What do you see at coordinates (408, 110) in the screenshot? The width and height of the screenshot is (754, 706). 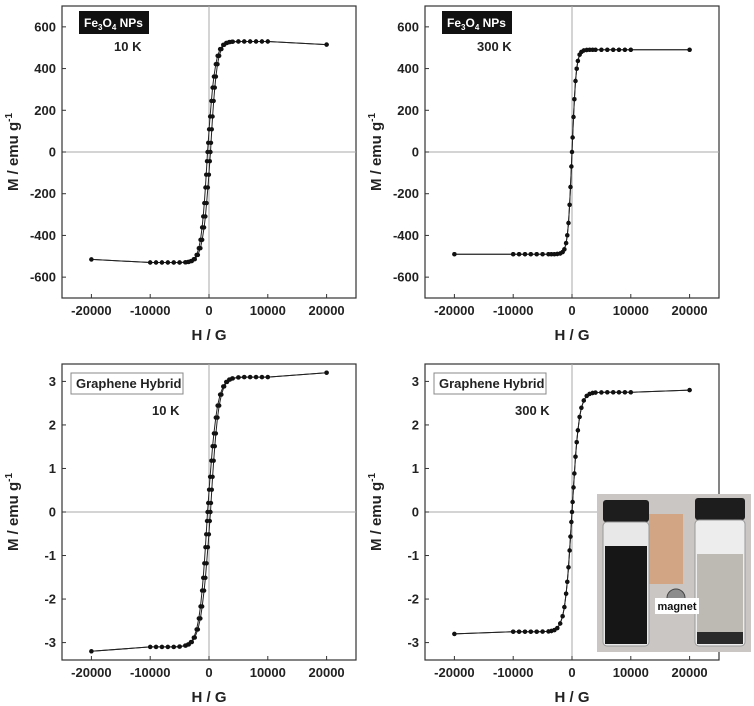 I see `y-tick-label: 200` at bounding box center [408, 110].